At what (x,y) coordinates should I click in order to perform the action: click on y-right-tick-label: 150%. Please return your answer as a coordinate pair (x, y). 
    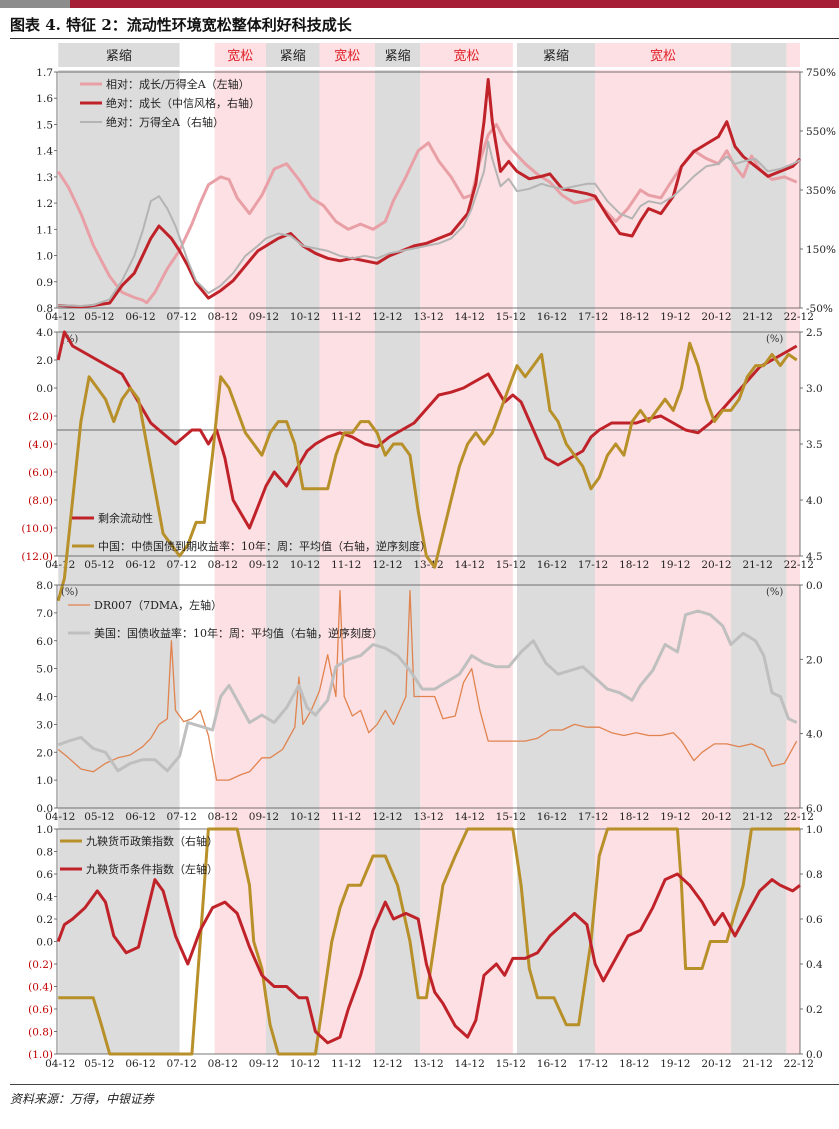
    Looking at the image, I should click on (821, 250).